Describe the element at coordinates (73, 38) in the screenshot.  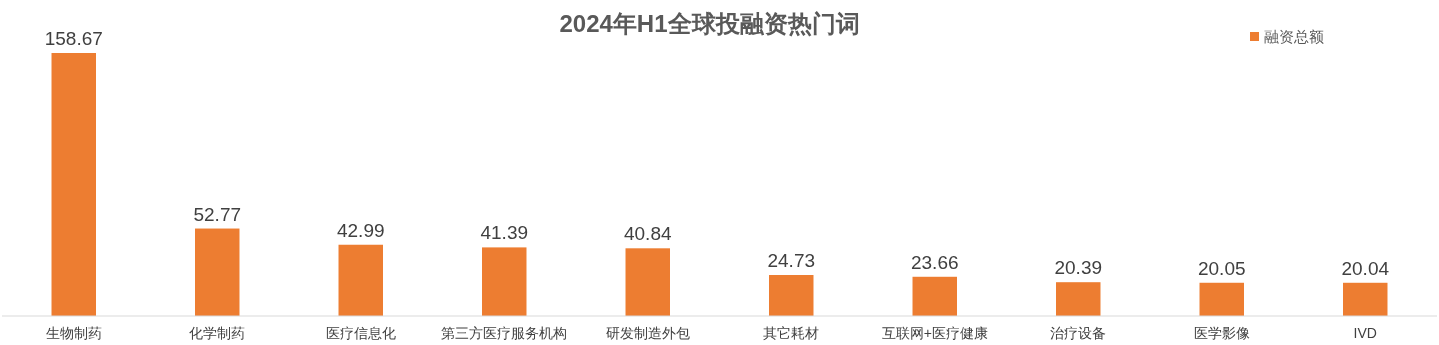
I see `data-label: 158.67` at that location.